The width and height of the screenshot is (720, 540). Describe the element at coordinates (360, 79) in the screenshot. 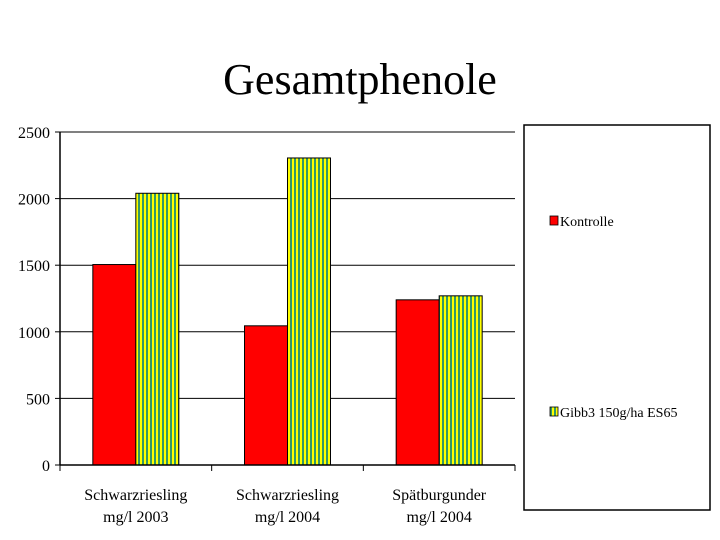

I see `chart-title: Gesamtphenole` at that location.